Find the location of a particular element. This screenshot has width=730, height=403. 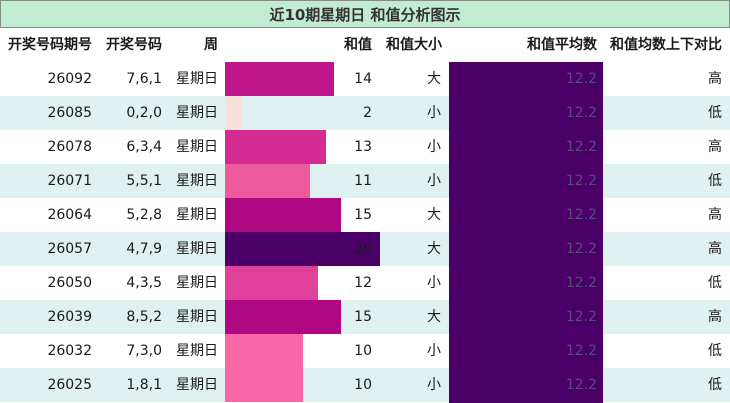

sum-cell: 11 is located at coordinates (363, 181).